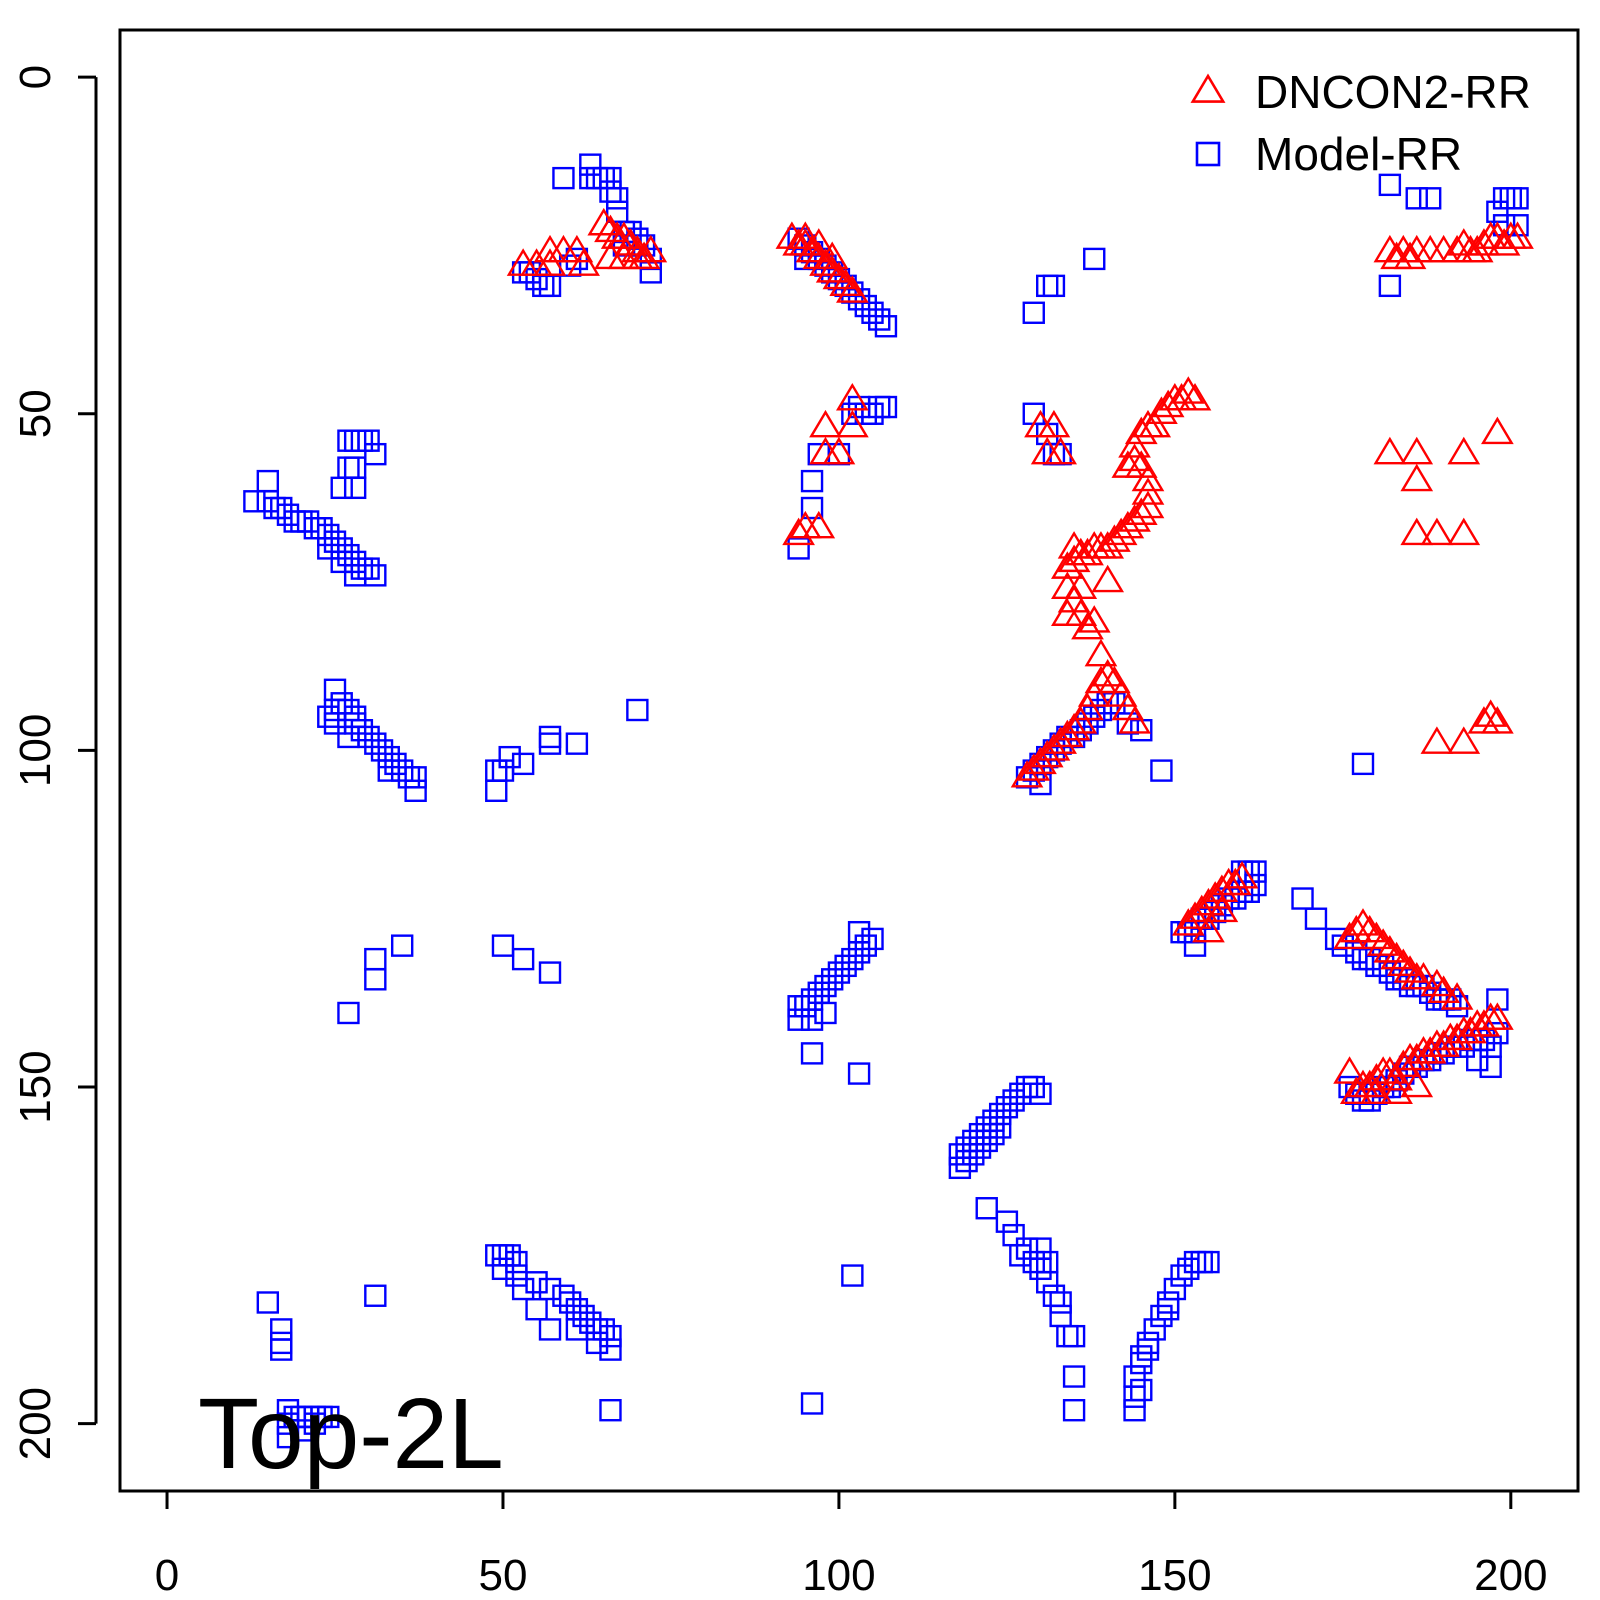  Describe the element at coordinates (1510, 1575) in the screenshot. I see `x-tick-label: 200` at that location.